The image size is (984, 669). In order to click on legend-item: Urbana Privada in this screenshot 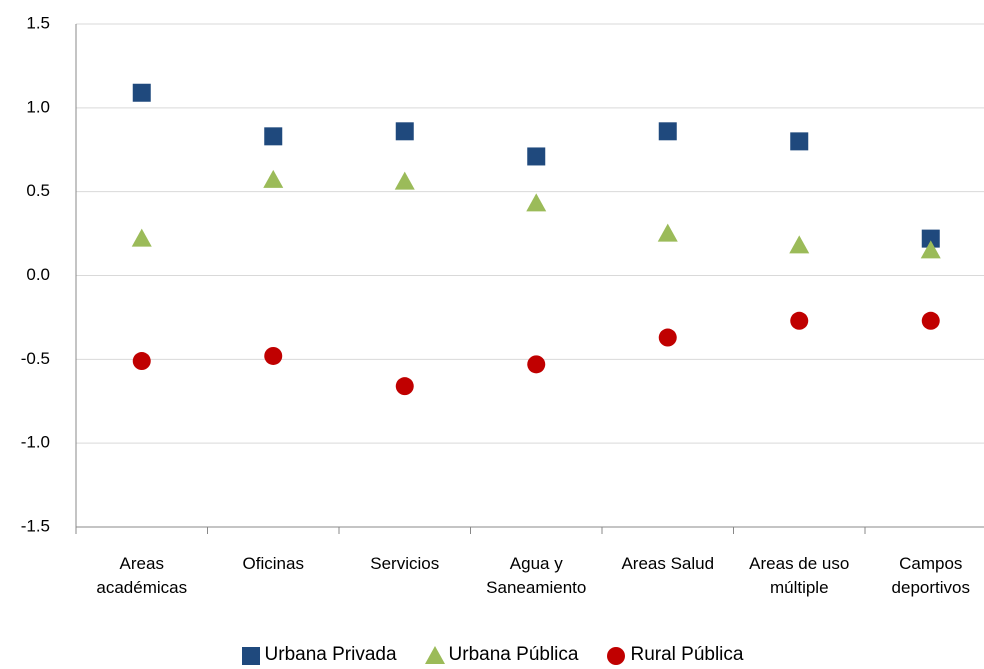, I will do `click(319, 655)`.